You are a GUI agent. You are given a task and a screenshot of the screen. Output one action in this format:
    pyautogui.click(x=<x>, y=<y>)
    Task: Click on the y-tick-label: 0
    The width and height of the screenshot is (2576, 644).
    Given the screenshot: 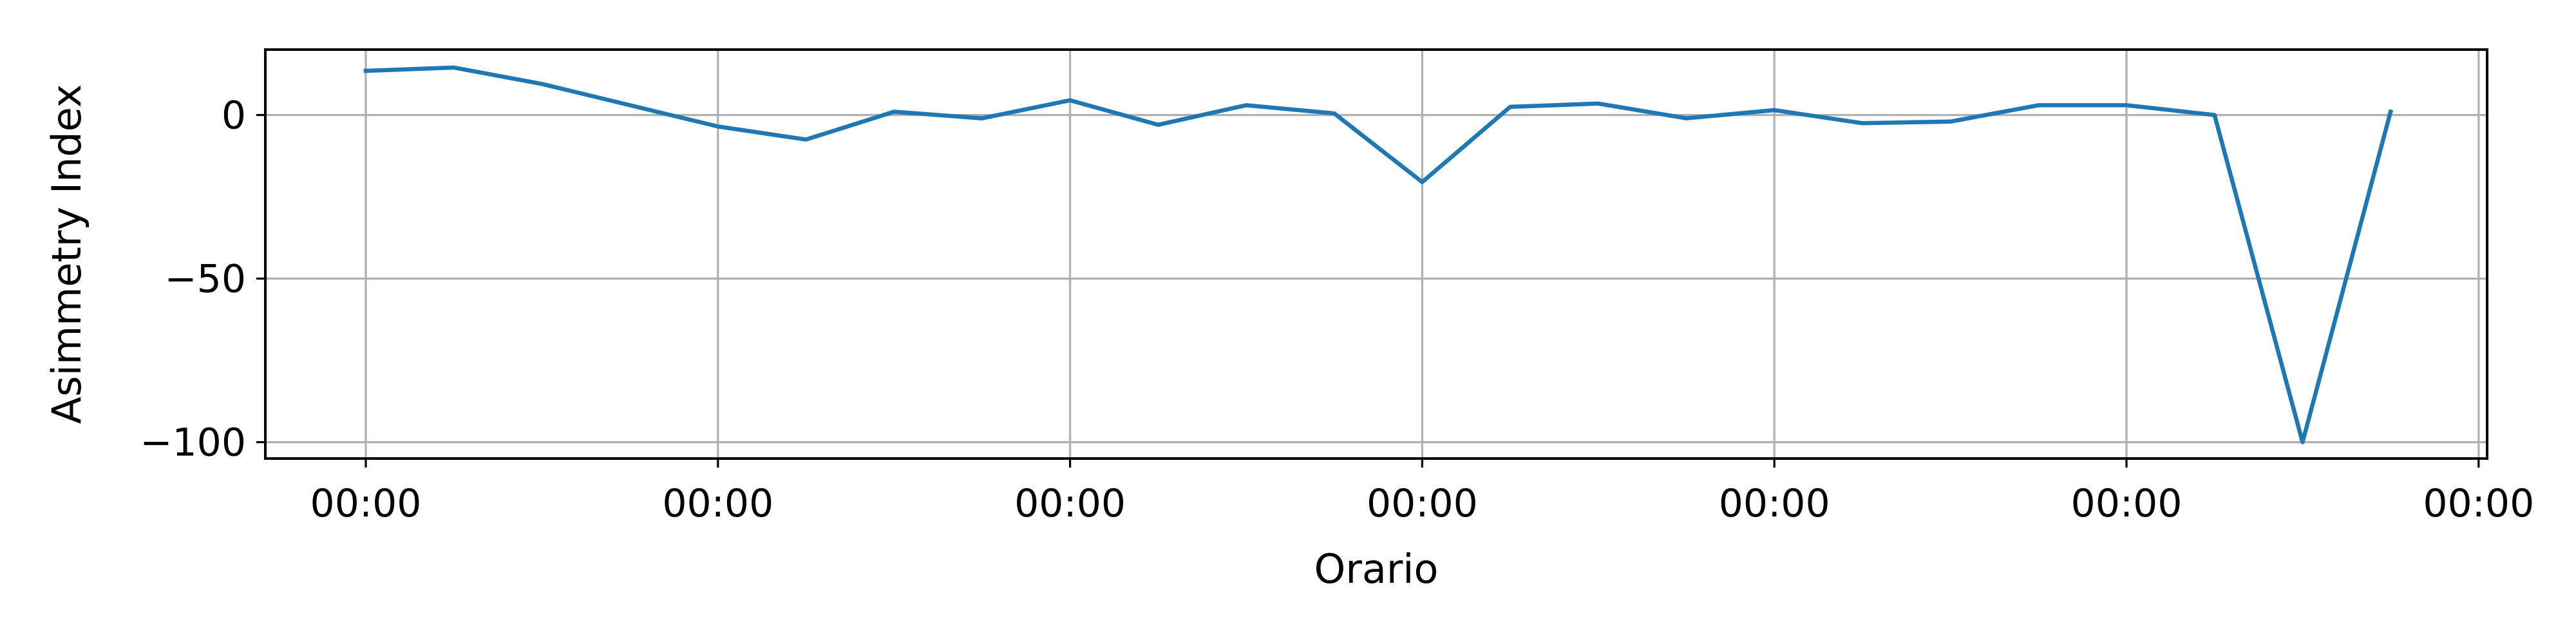 What is the action you would take?
    pyautogui.click(x=234, y=116)
    